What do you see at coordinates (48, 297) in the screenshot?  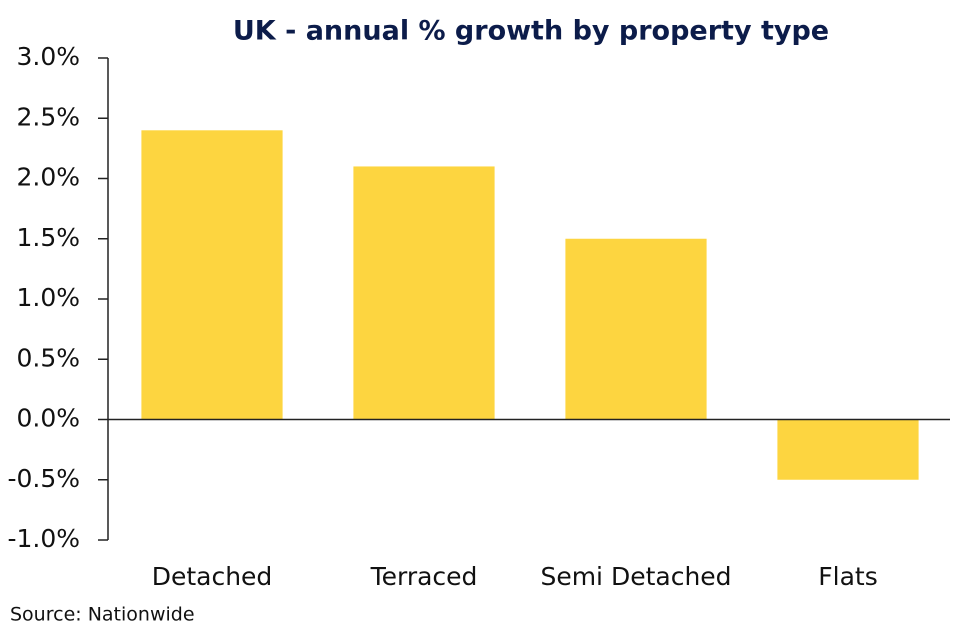 I see `y-tick-label: 1.0%` at bounding box center [48, 297].